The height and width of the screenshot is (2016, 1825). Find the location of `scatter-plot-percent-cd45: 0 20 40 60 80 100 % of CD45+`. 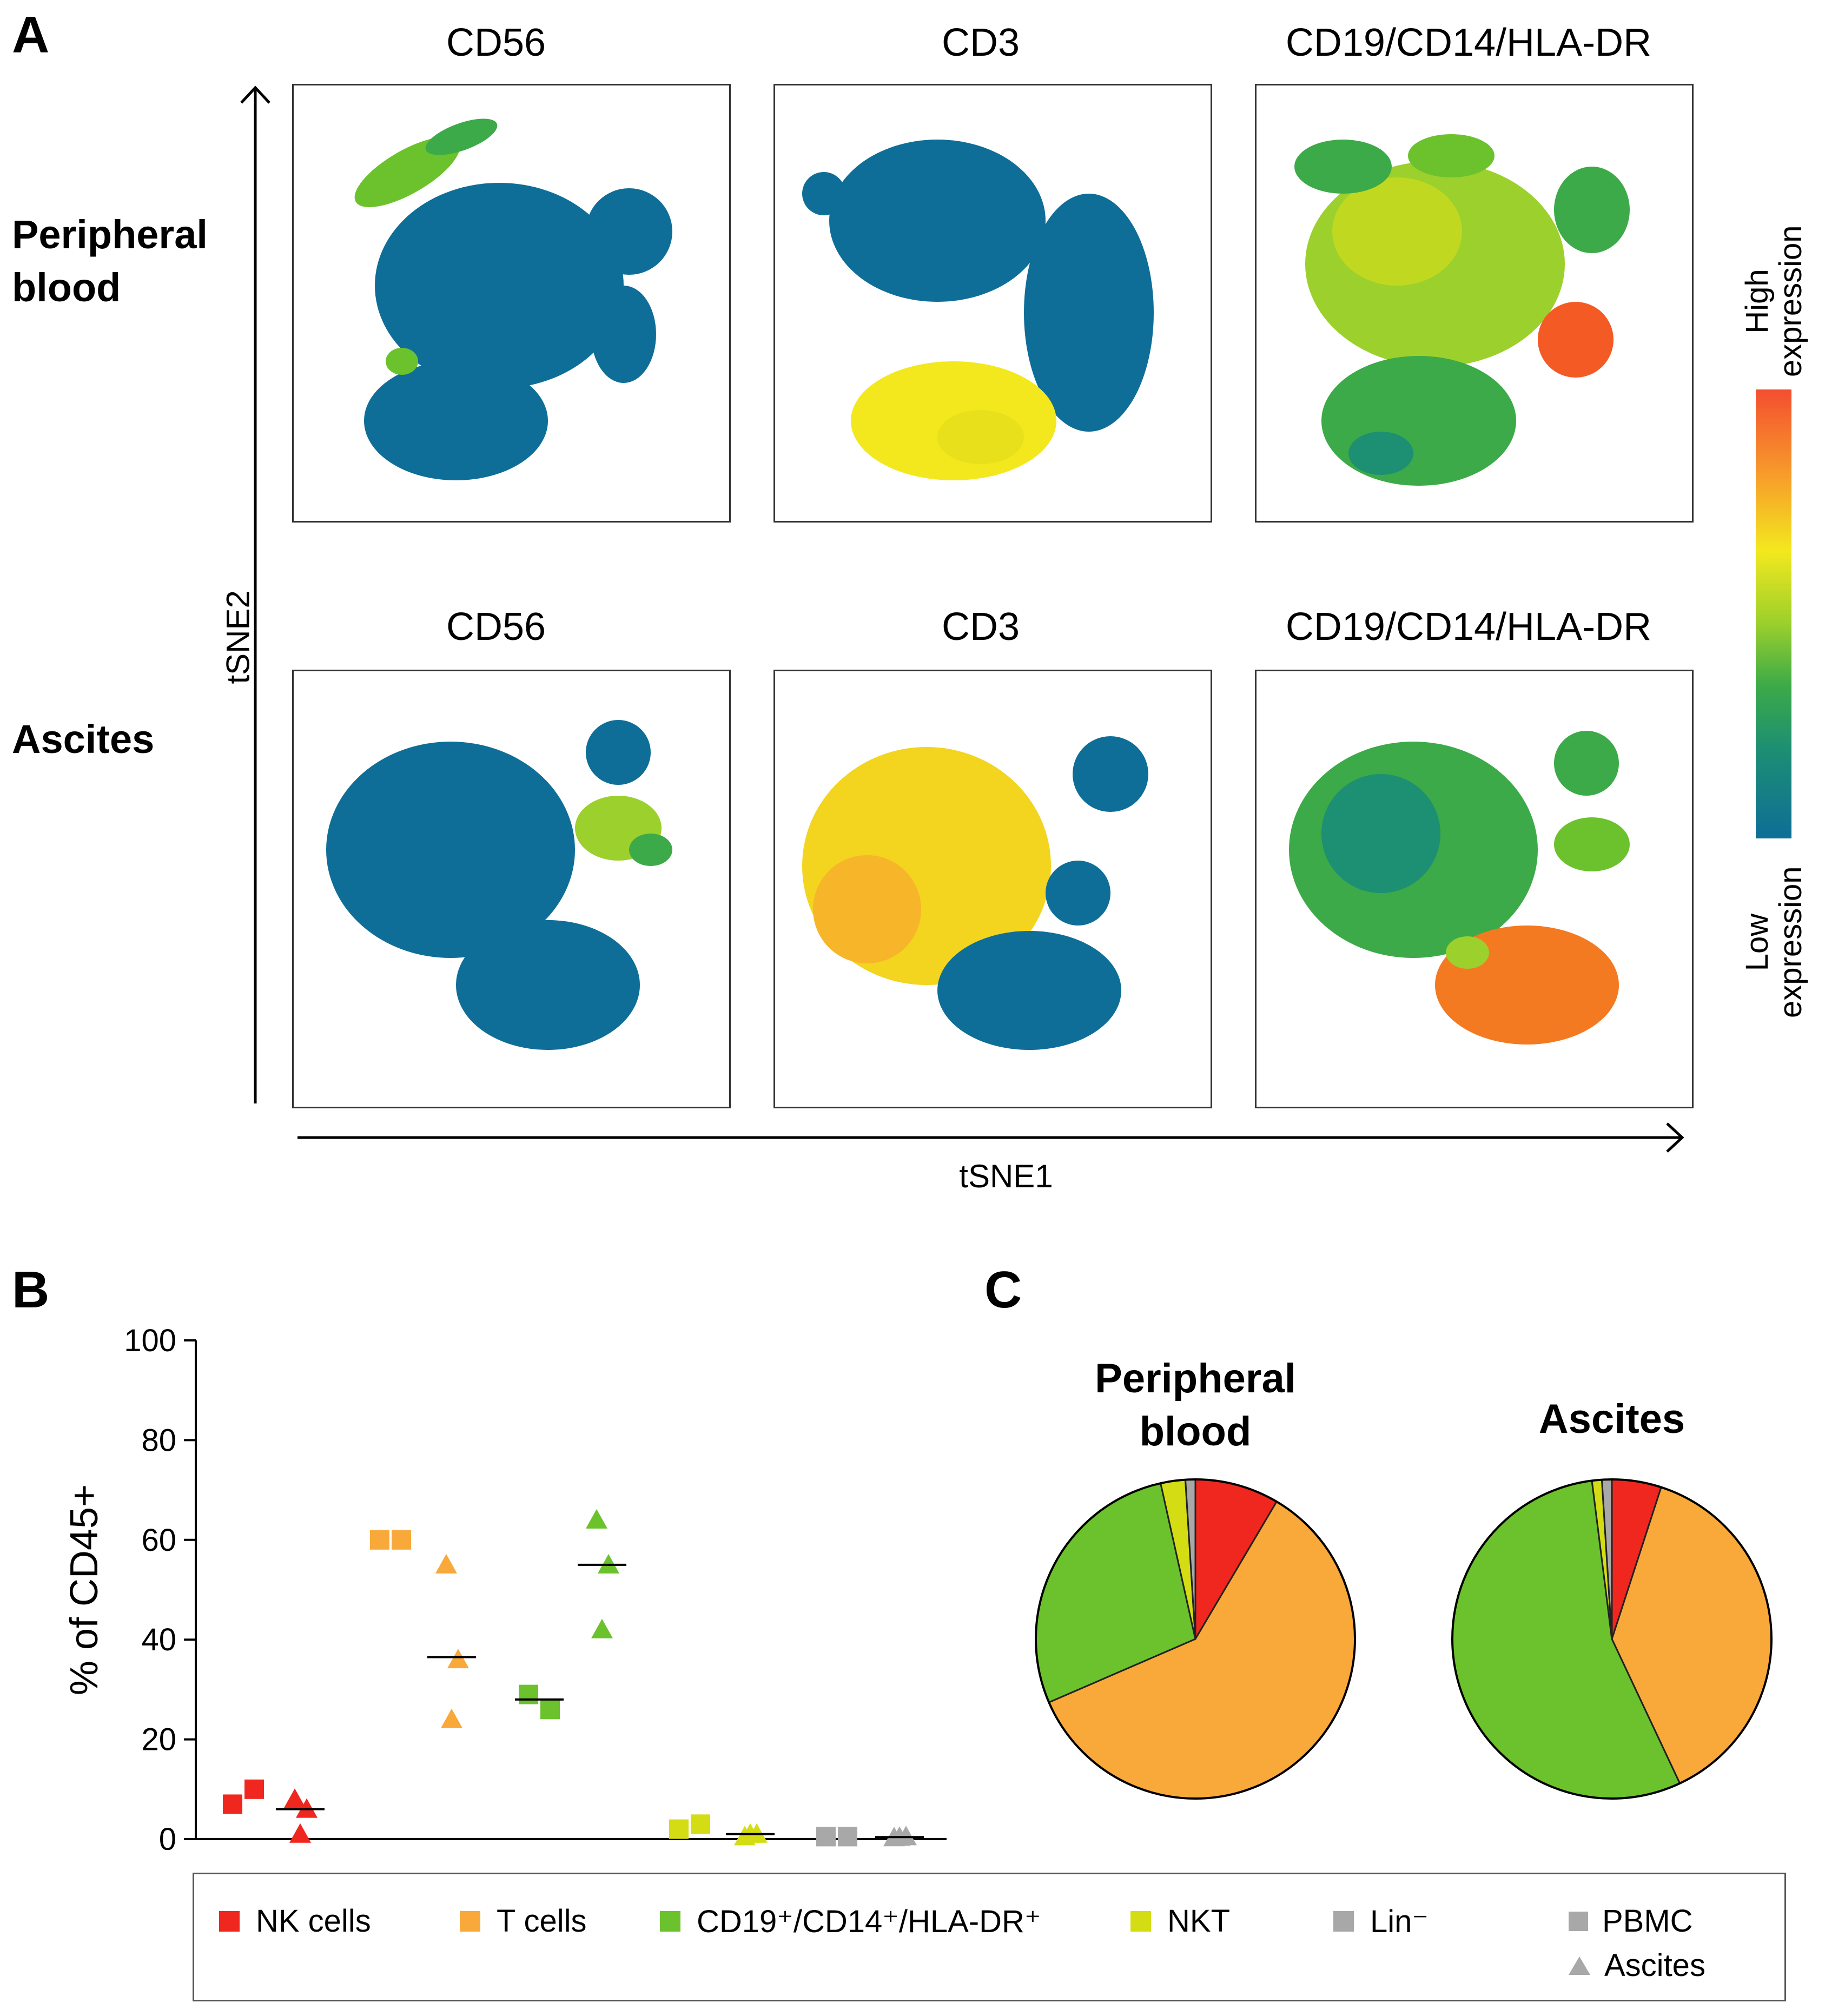

scatter-plot-percent-cd45: 0 20 40 60 80 100 % of CD45+ is located at coordinates (505, 1586).